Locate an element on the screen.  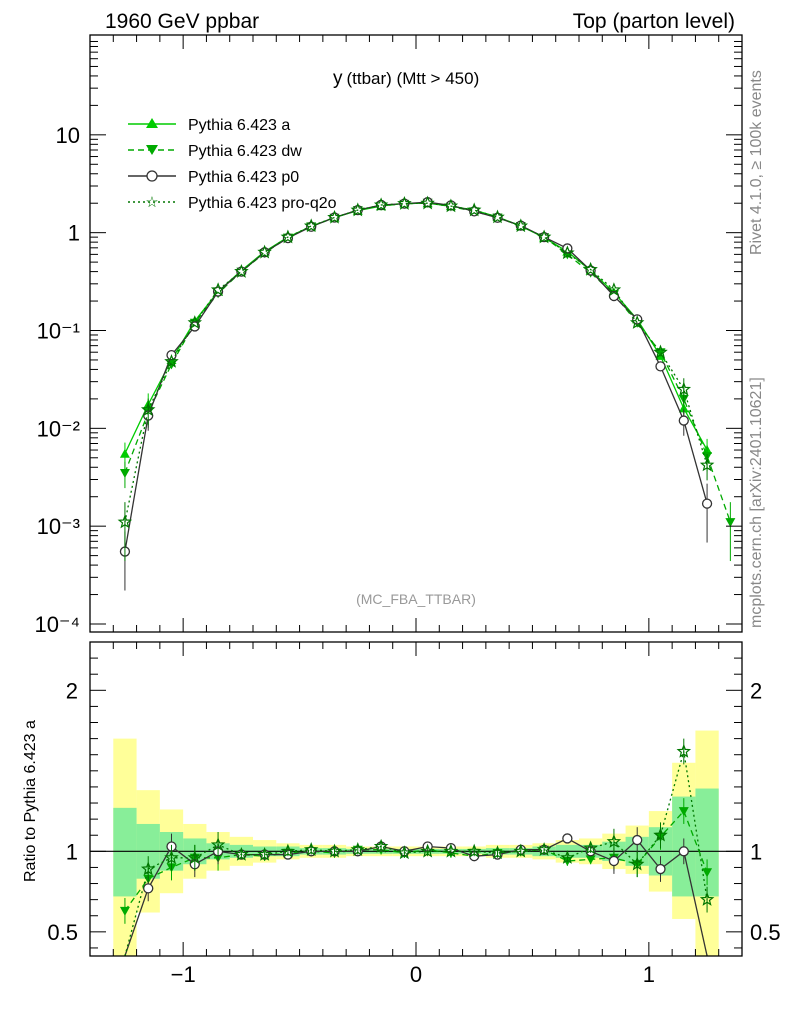
legend-marker-p0 is located at coordinates (152, 176).